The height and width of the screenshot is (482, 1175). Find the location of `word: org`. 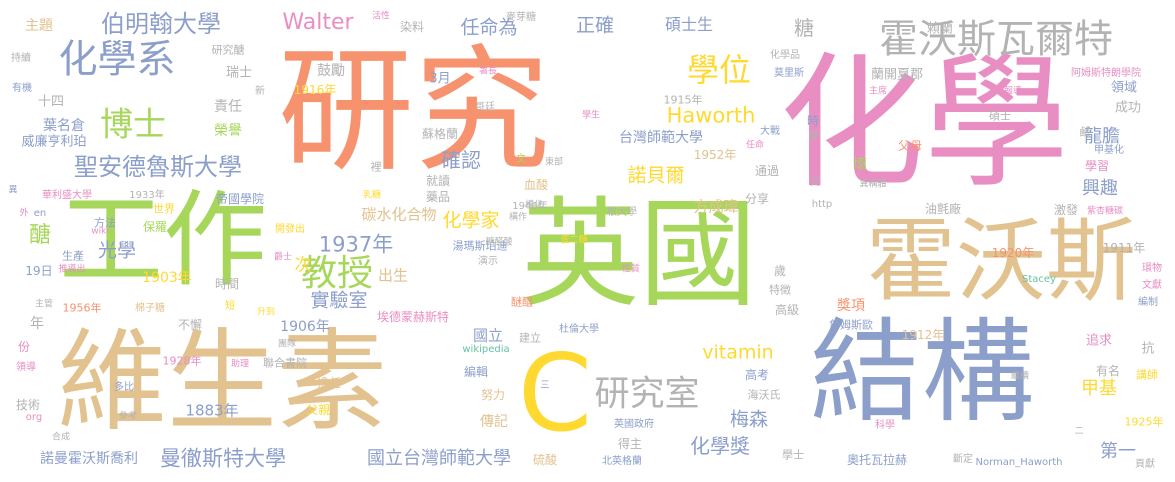

word: org is located at coordinates (34, 417).